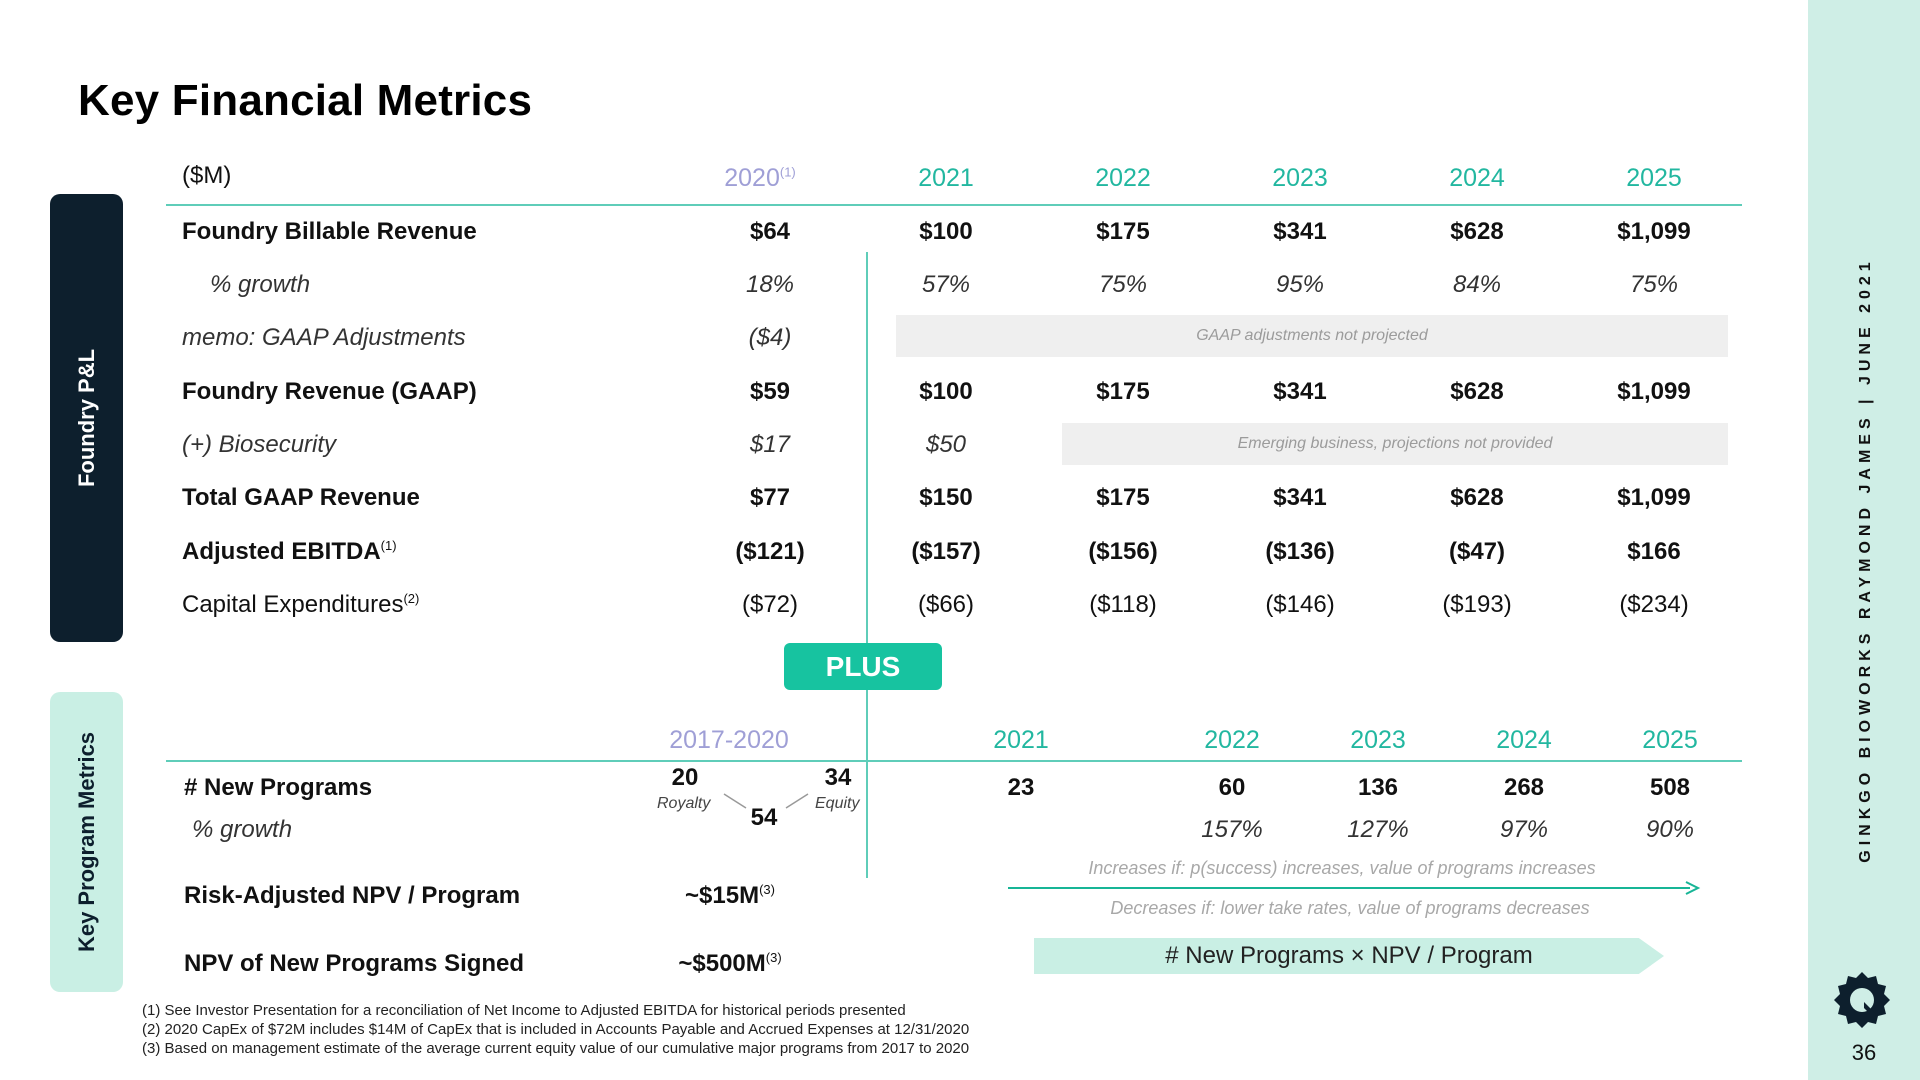  I want to click on royalty-value: 20, so click(685, 777).